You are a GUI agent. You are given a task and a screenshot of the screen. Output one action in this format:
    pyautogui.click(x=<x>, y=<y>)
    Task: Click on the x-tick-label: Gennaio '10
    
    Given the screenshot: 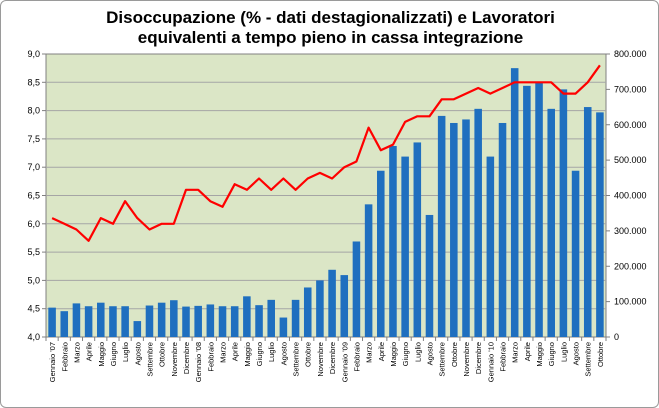 What is the action you would take?
    pyautogui.click(x=490, y=362)
    